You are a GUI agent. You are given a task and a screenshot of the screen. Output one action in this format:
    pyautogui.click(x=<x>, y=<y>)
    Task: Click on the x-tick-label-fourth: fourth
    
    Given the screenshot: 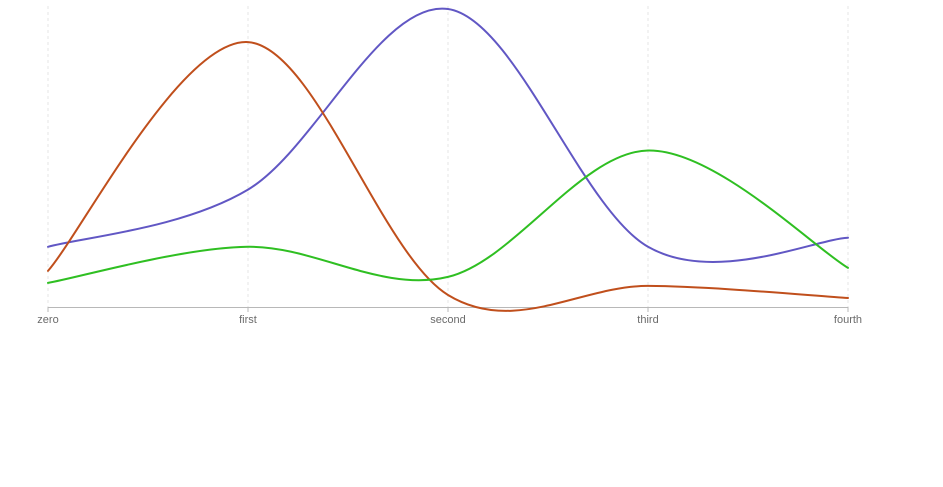 What is the action you would take?
    pyautogui.click(x=848, y=320)
    